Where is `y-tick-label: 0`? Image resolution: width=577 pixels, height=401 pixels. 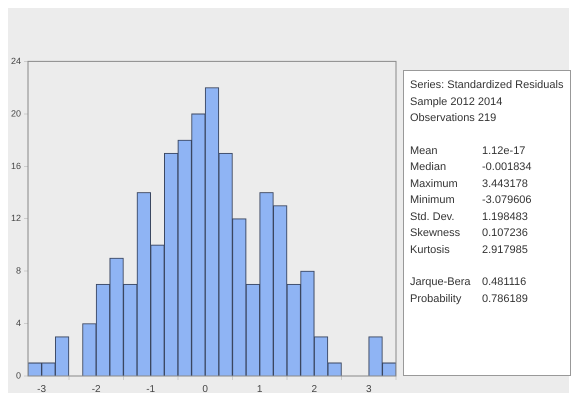
y-tick-label: 0 is located at coordinates (19, 375).